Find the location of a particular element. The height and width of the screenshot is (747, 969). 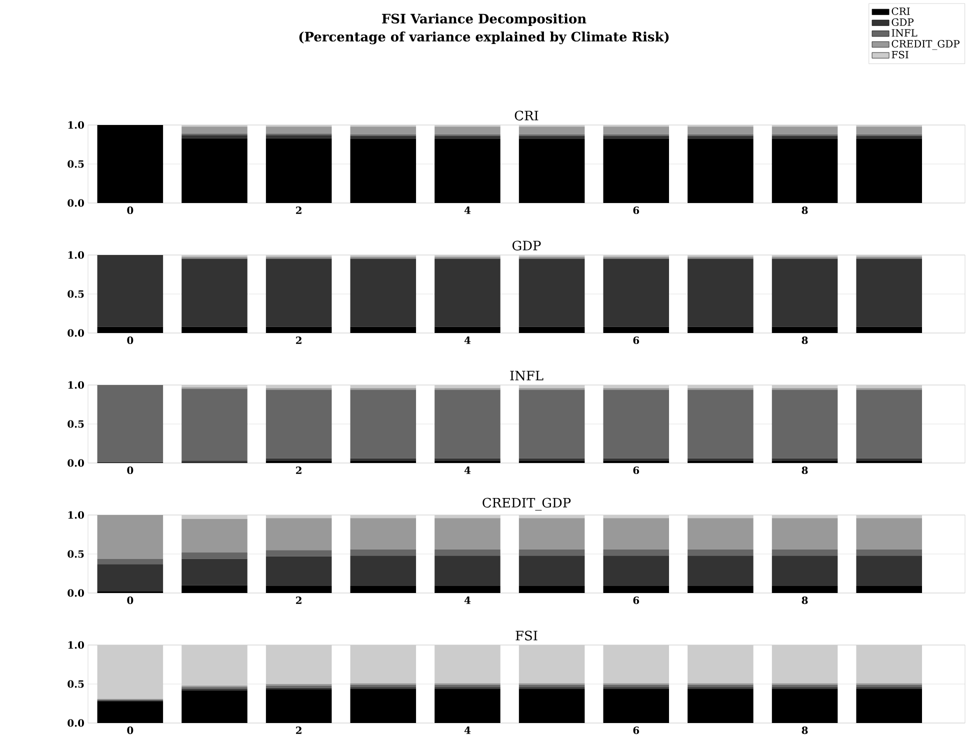

chart-title: CREDIT_GDP is located at coordinates (526, 504).